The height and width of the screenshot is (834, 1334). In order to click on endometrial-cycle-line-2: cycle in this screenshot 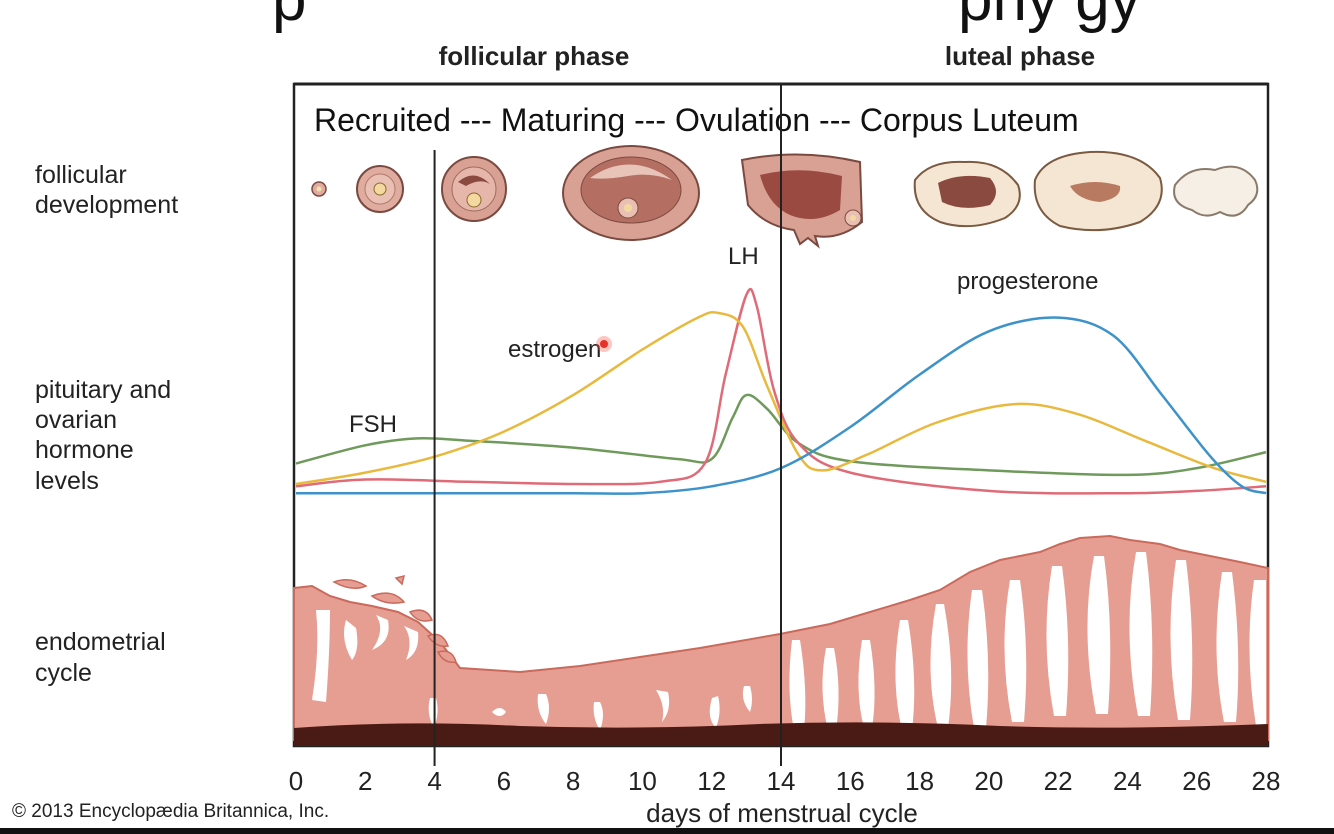, I will do `click(63, 673)`.